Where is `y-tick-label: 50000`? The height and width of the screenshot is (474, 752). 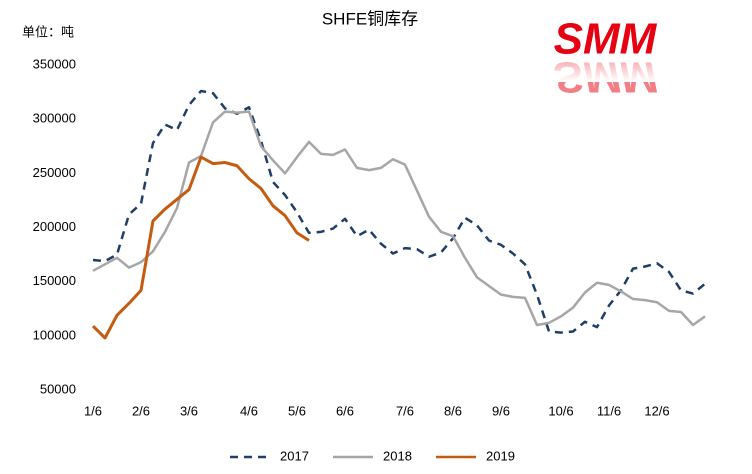 y-tick-label: 50000 is located at coordinates (58, 388).